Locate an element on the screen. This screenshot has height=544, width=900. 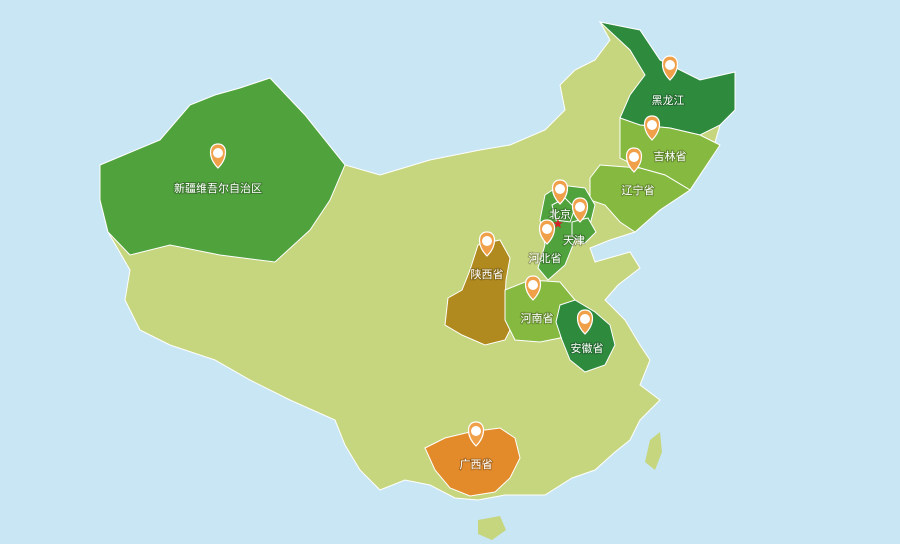
region-label: 黑龙江 is located at coordinates (668, 100).